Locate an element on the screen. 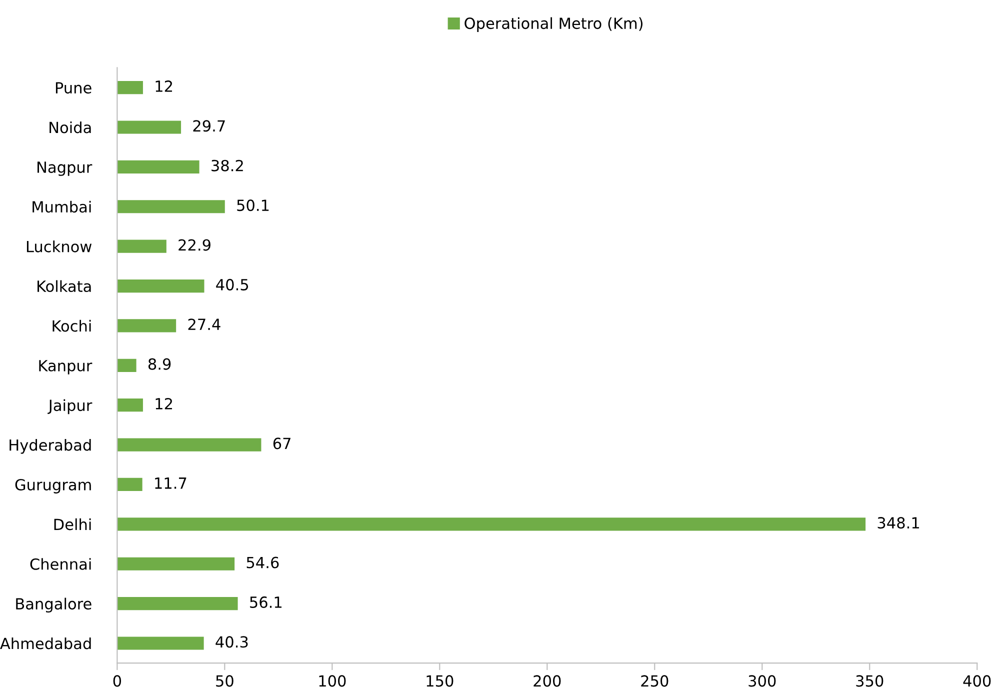 Image resolution: width=993 pixels, height=698 pixels. data-label: 8.9 is located at coordinates (159, 364).